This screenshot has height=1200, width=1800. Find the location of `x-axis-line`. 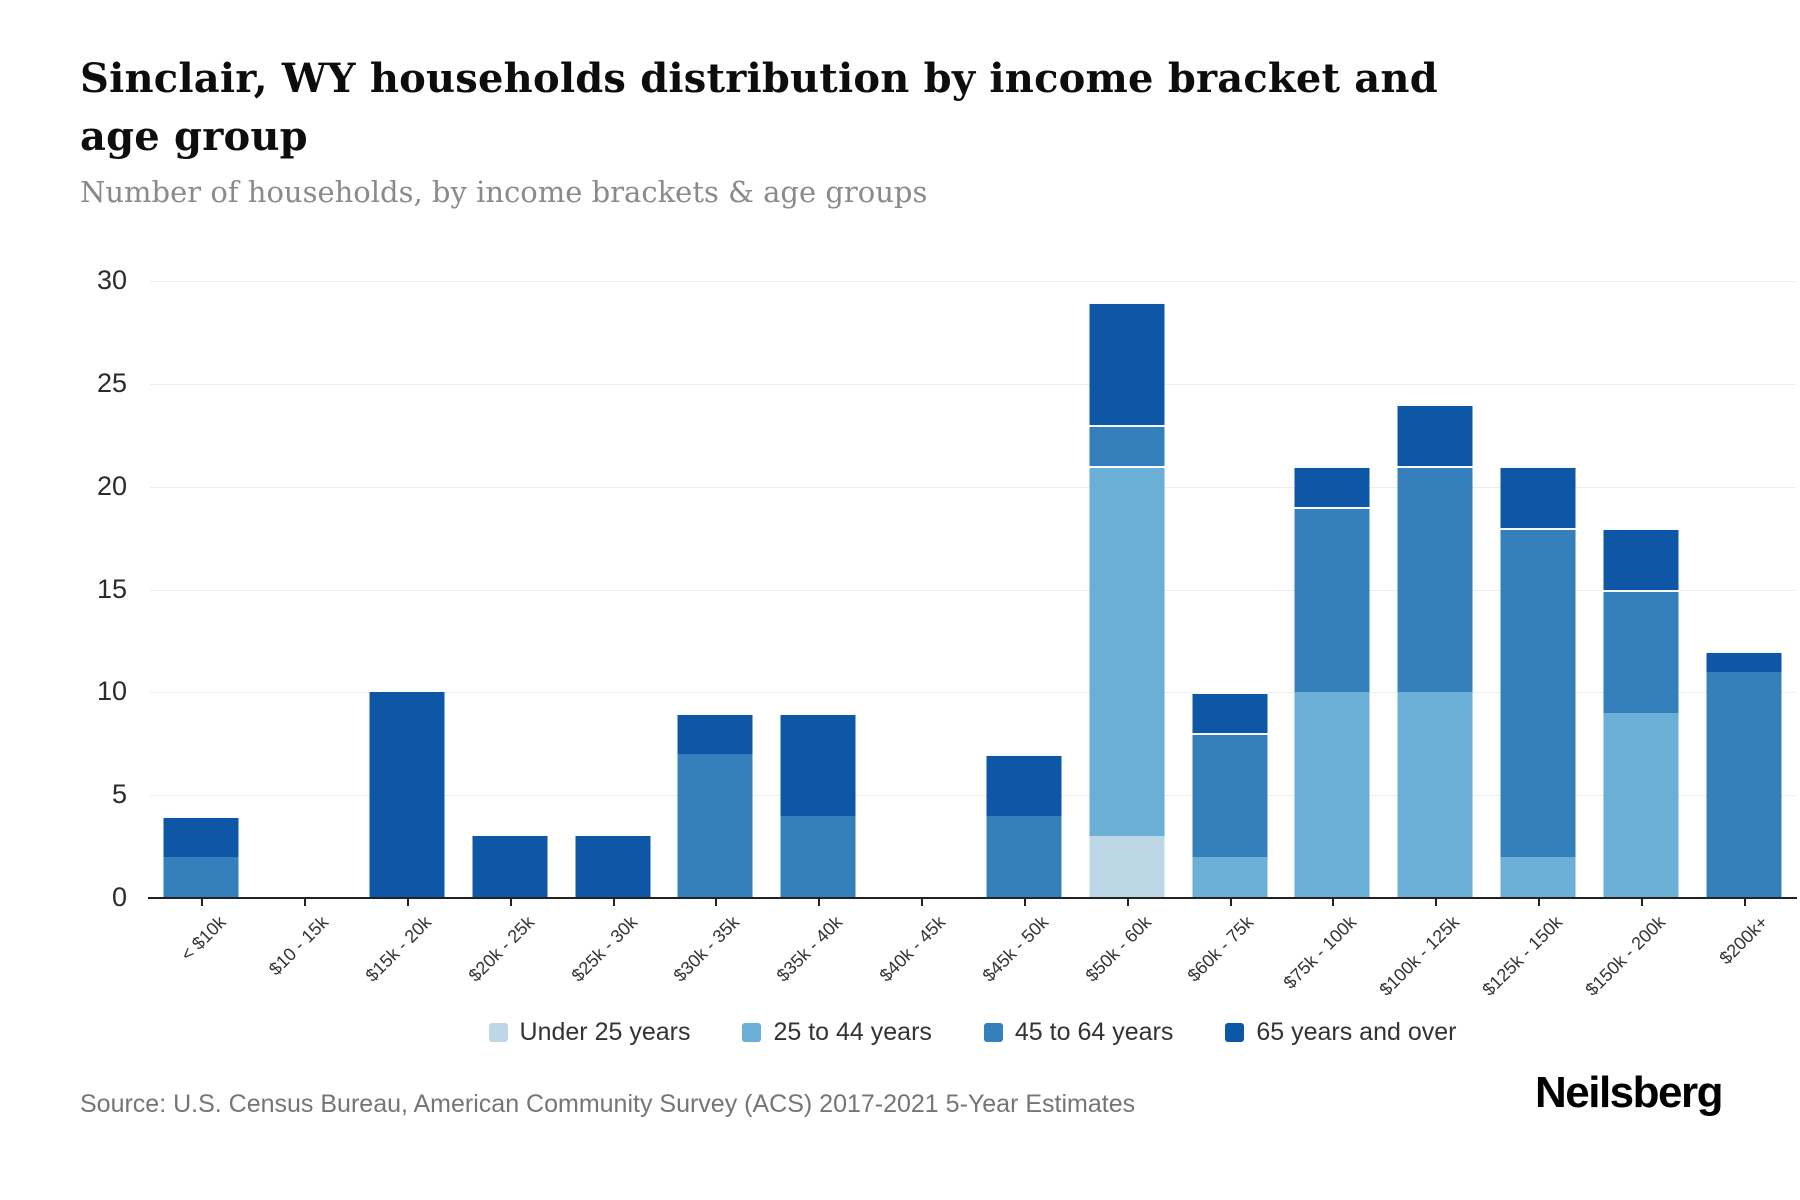

x-axis-line is located at coordinates (972, 898).